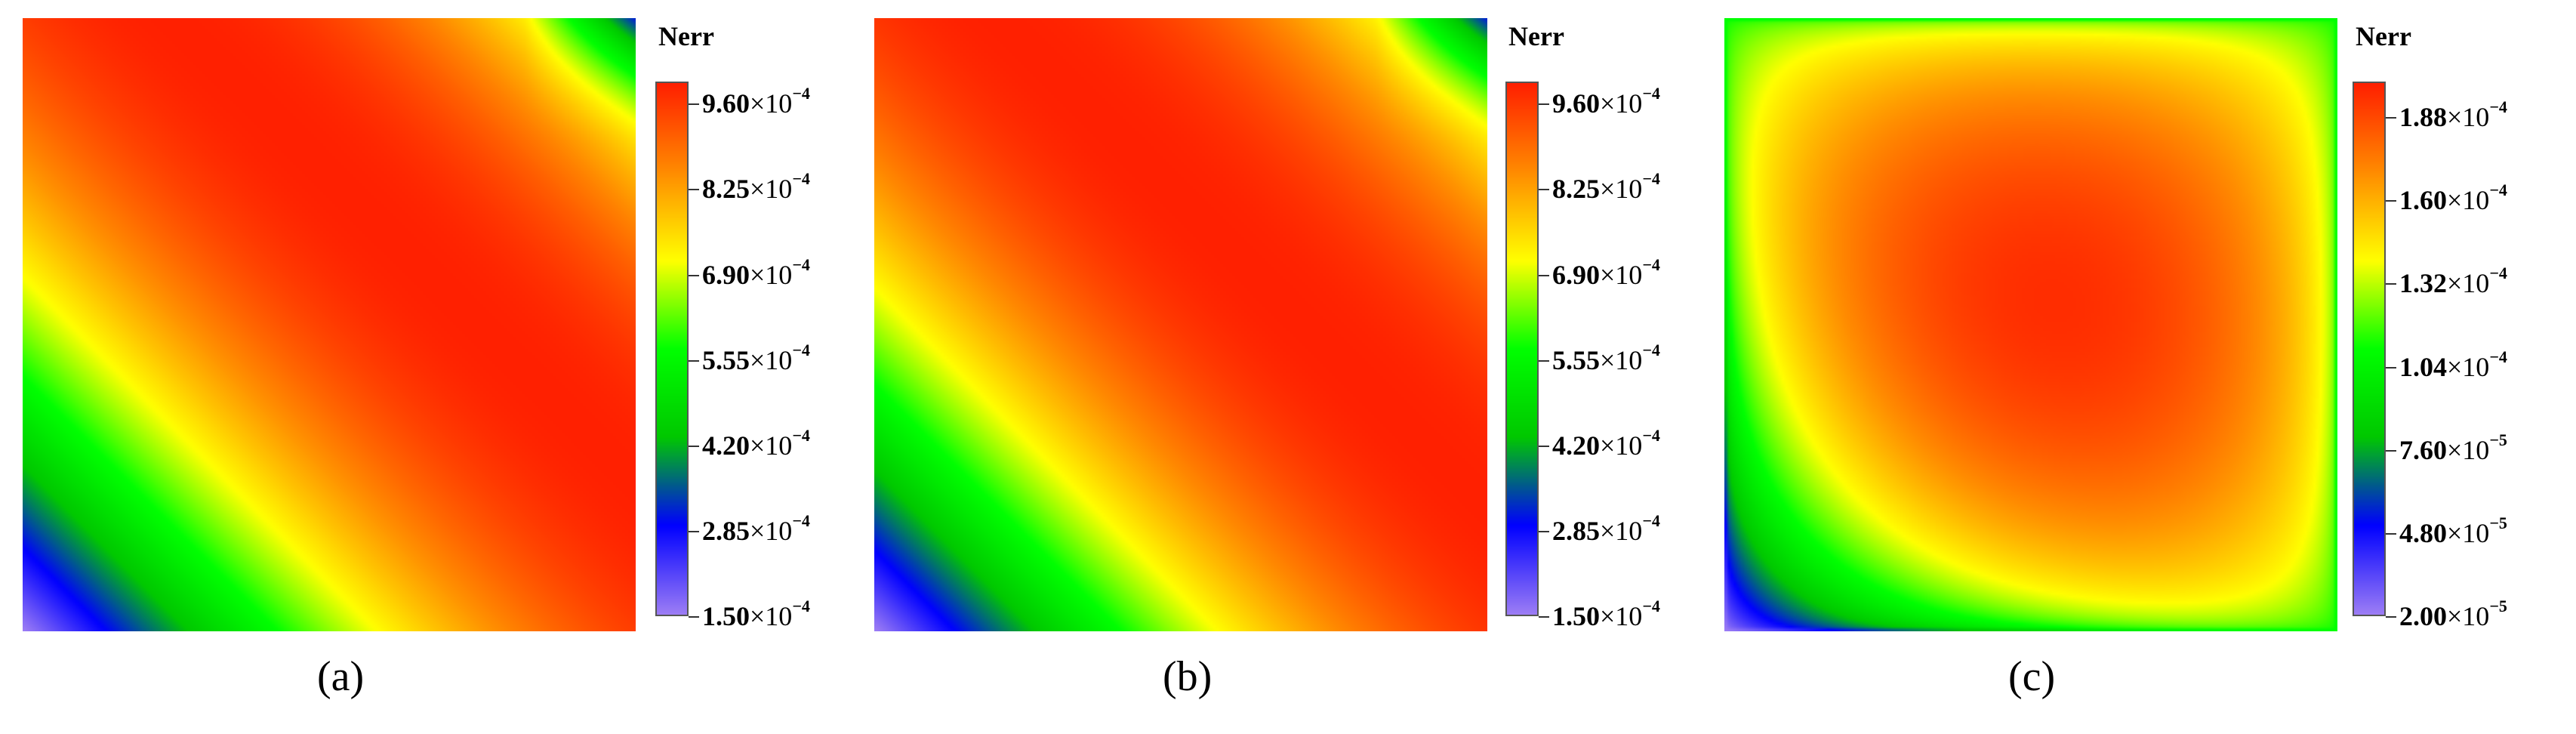 Image resolution: width=2576 pixels, height=734 pixels. I want to click on colorbar-tick-label: 2.00×10⁻⁵, so click(2453, 614).